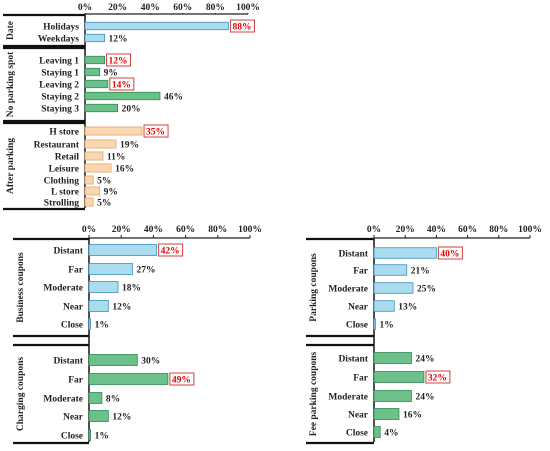 This screenshot has width=550, height=451. I want to click on group-label: Parking coupons, so click(314, 287).